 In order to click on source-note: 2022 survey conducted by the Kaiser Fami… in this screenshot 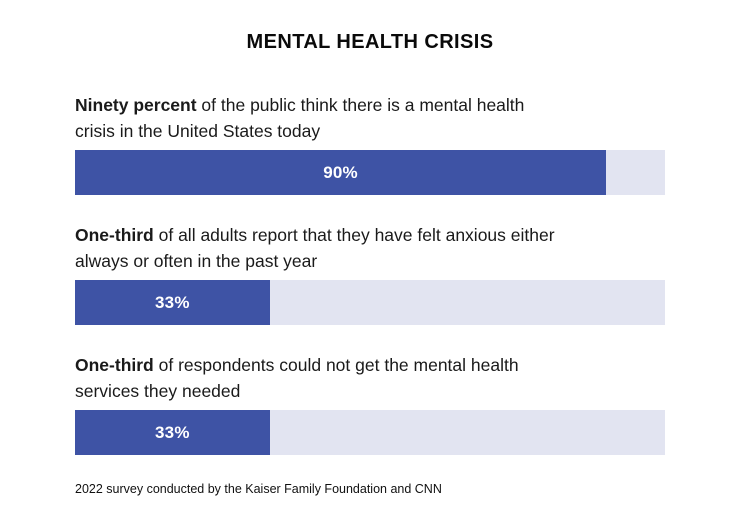, I will do `click(258, 489)`.